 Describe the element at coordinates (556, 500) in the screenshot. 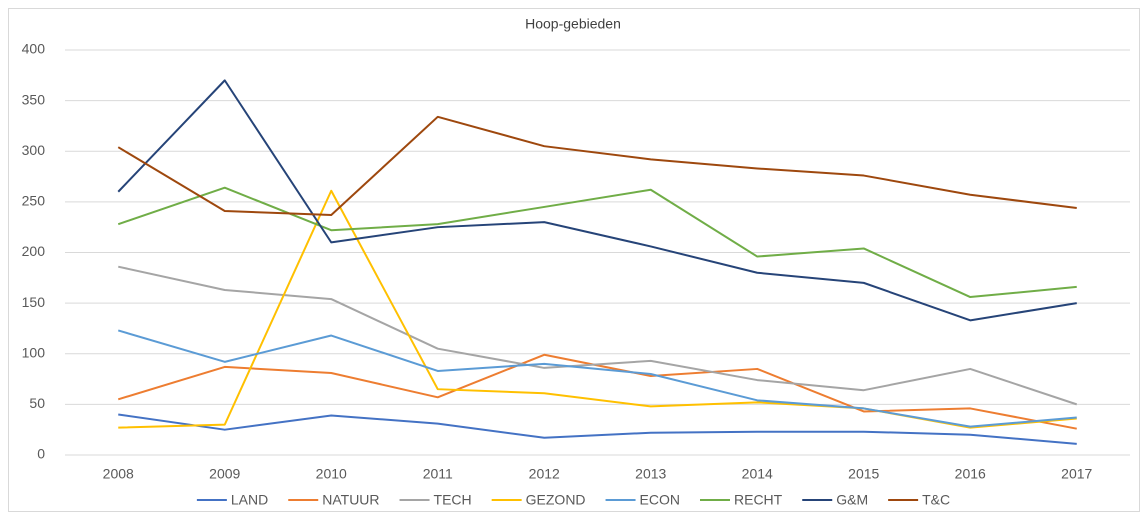

I see `legend-label: GEZOND` at that location.